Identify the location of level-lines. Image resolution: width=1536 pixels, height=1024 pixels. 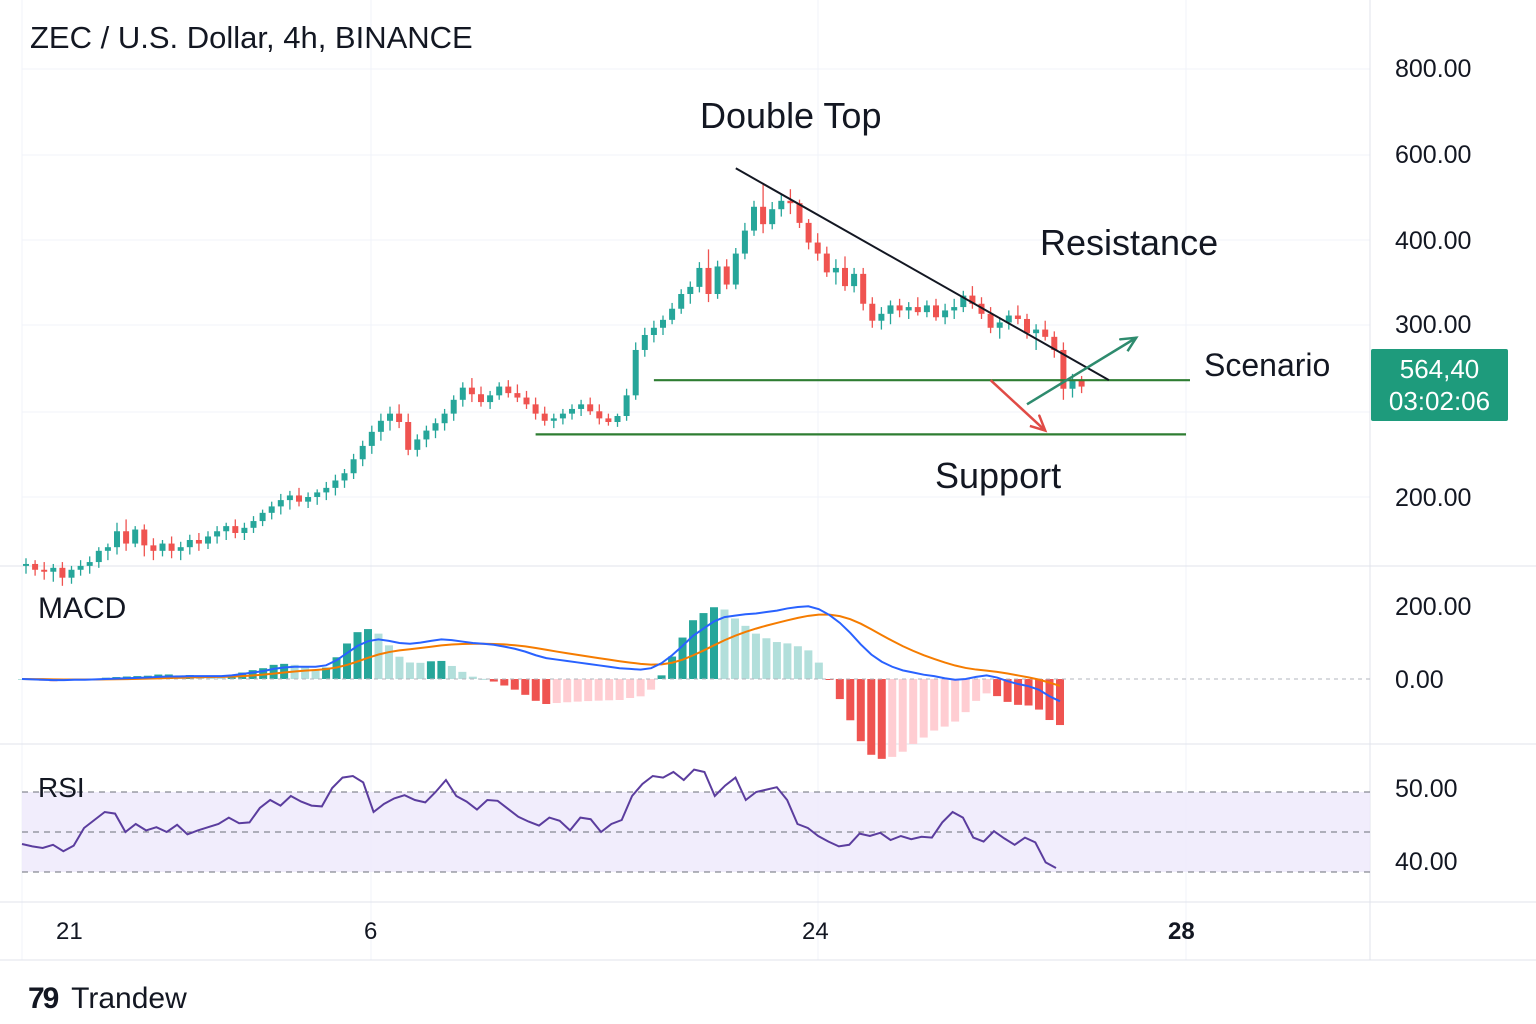
(862, 301).